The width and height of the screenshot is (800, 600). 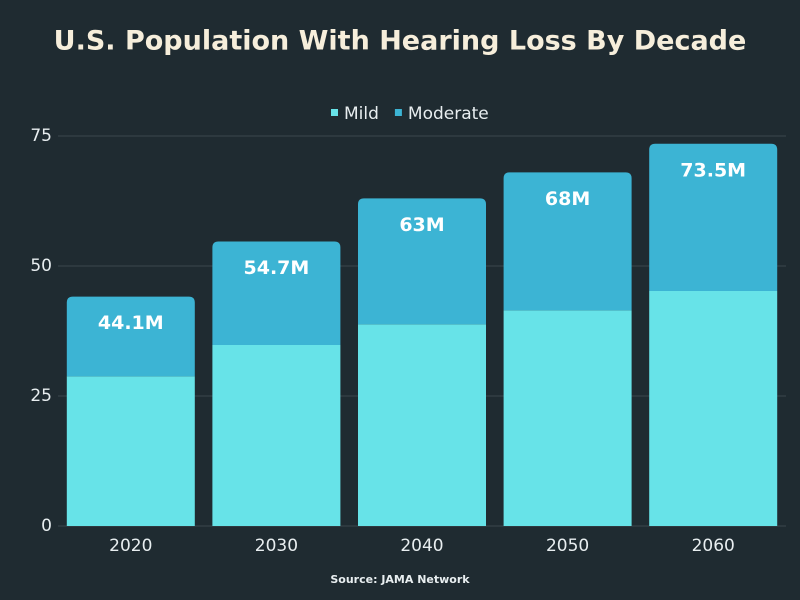 I want to click on x-tick-label: 2050, so click(x=567, y=546).